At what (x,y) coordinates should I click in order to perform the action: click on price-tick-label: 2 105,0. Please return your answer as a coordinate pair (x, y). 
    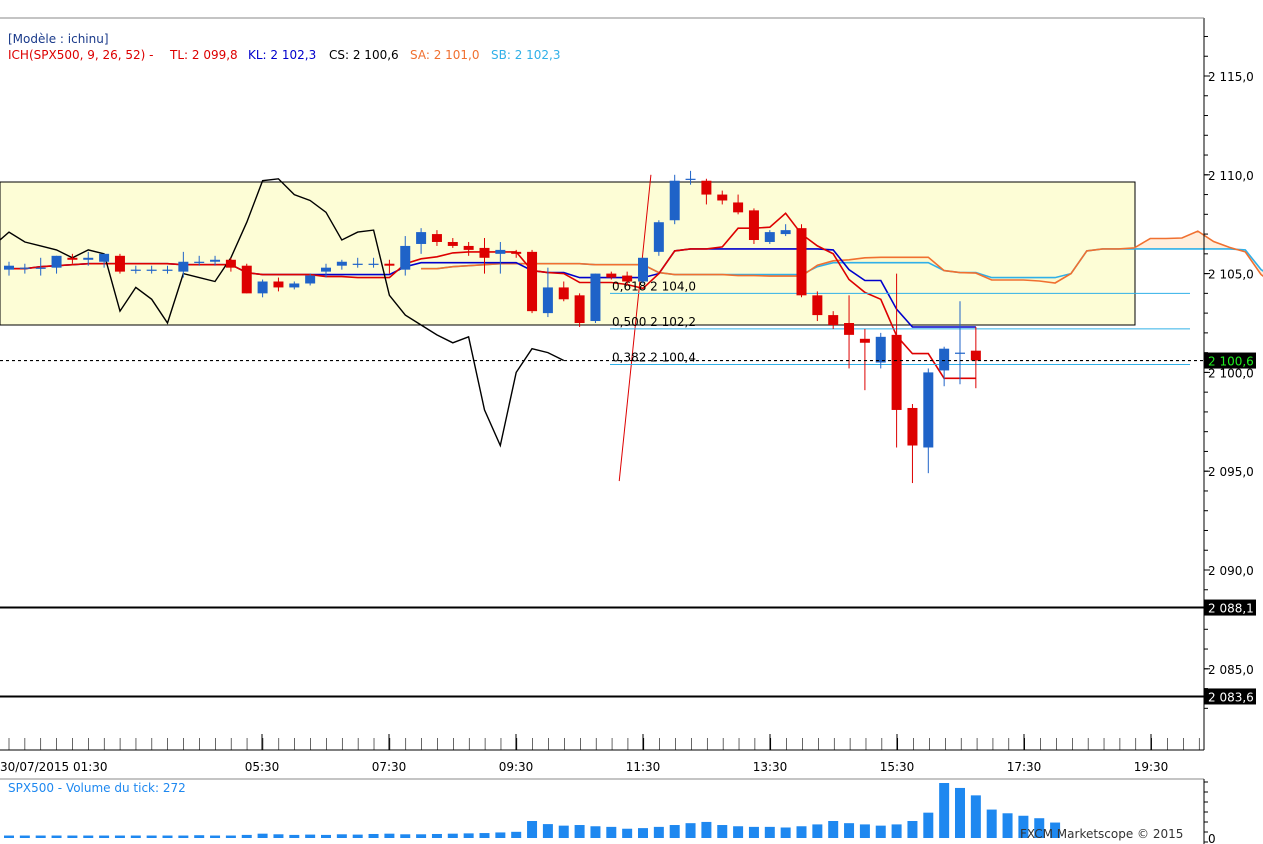
    Looking at the image, I should click on (1231, 275).